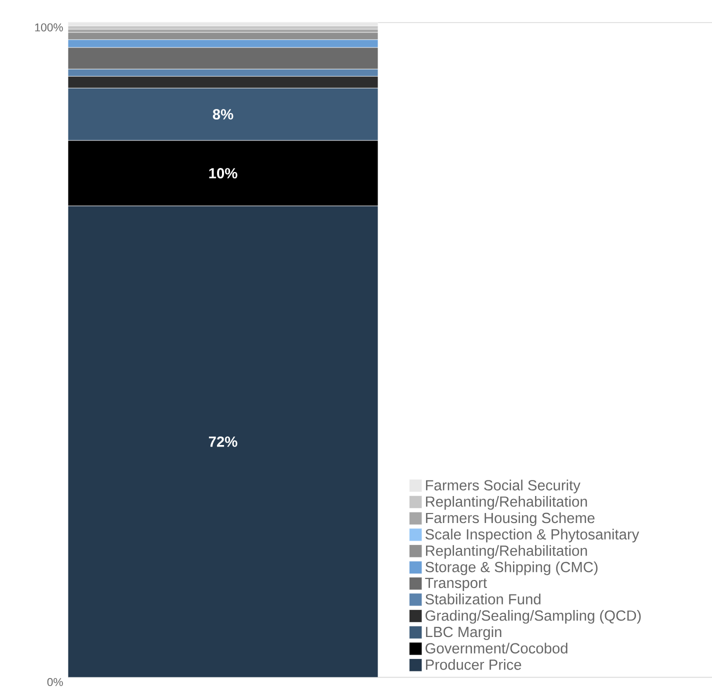 The height and width of the screenshot is (688, 712). Describe the element at coordinates (503, 487) in the screenshot. I see `legend-label: Farmers Social Security` at that location.